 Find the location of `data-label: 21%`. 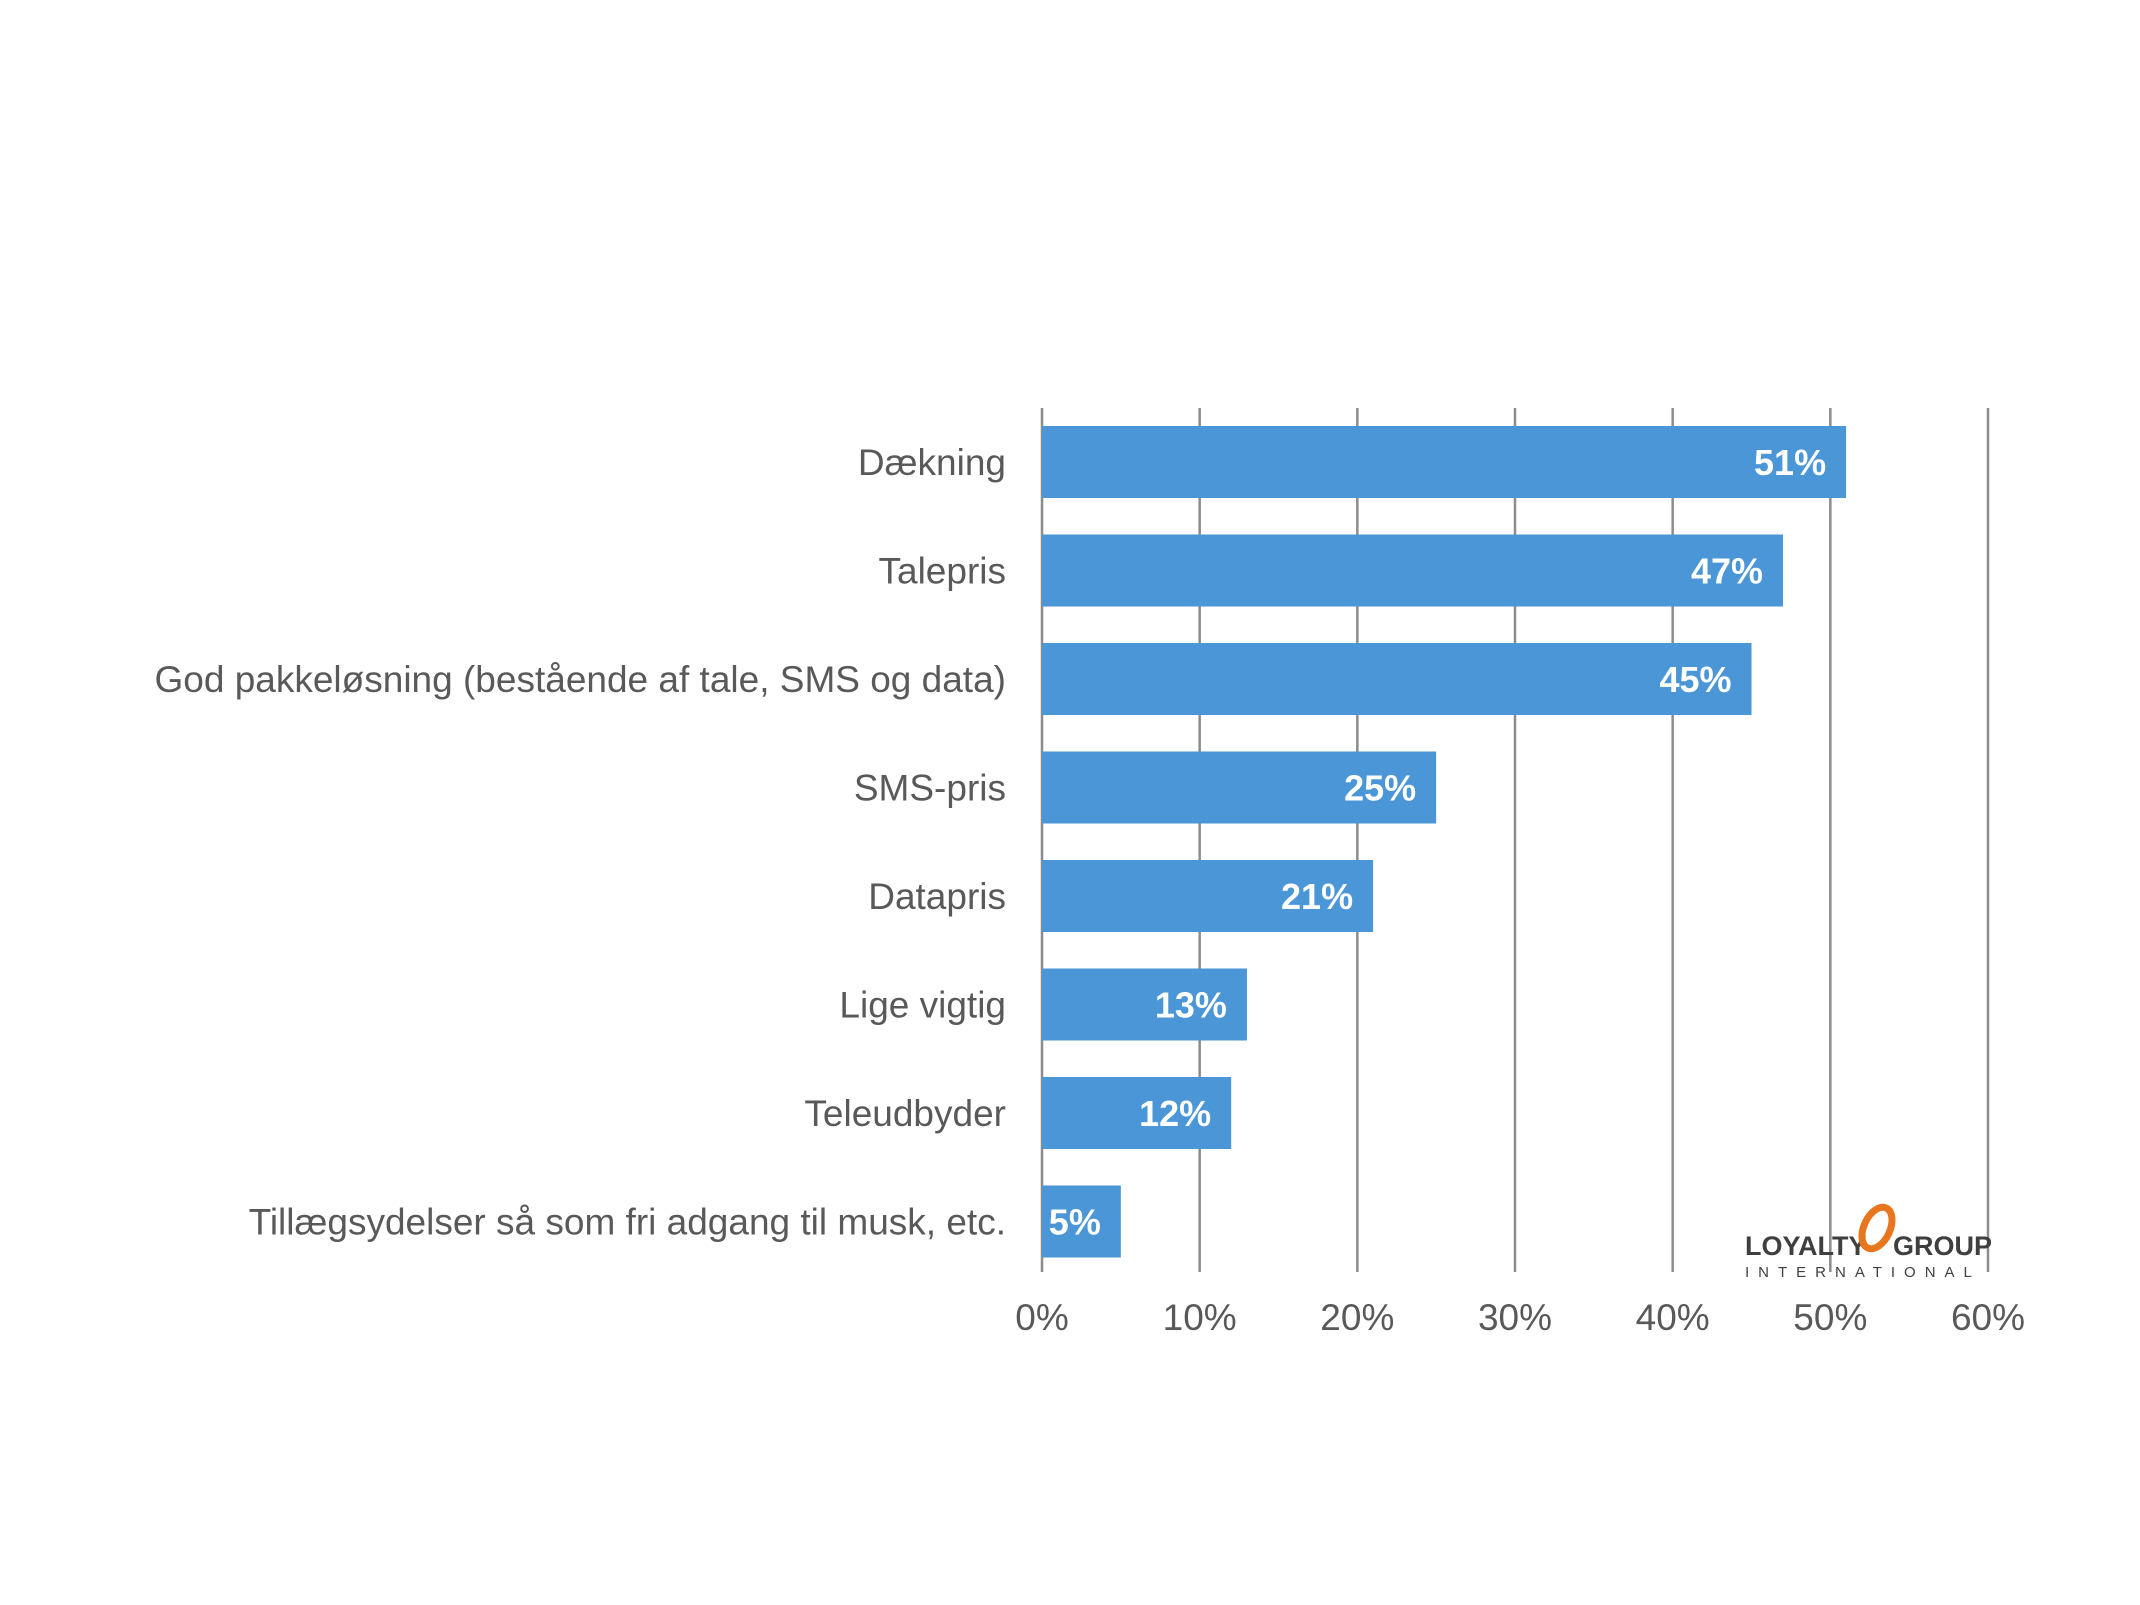

data-label: 21% is located at coordinates (1317, 896).